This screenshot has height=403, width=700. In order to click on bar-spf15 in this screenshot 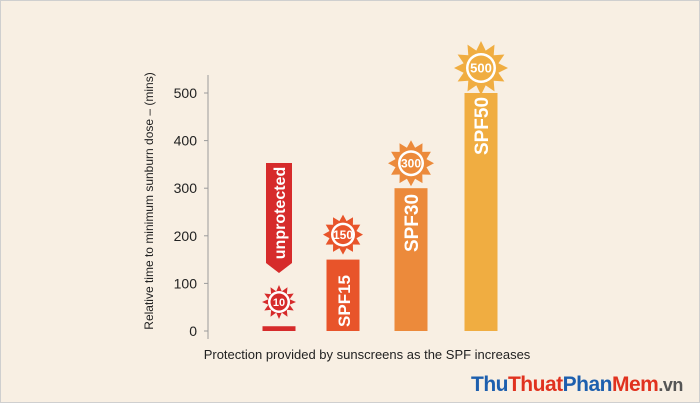, I will do `click(343, 295)`.